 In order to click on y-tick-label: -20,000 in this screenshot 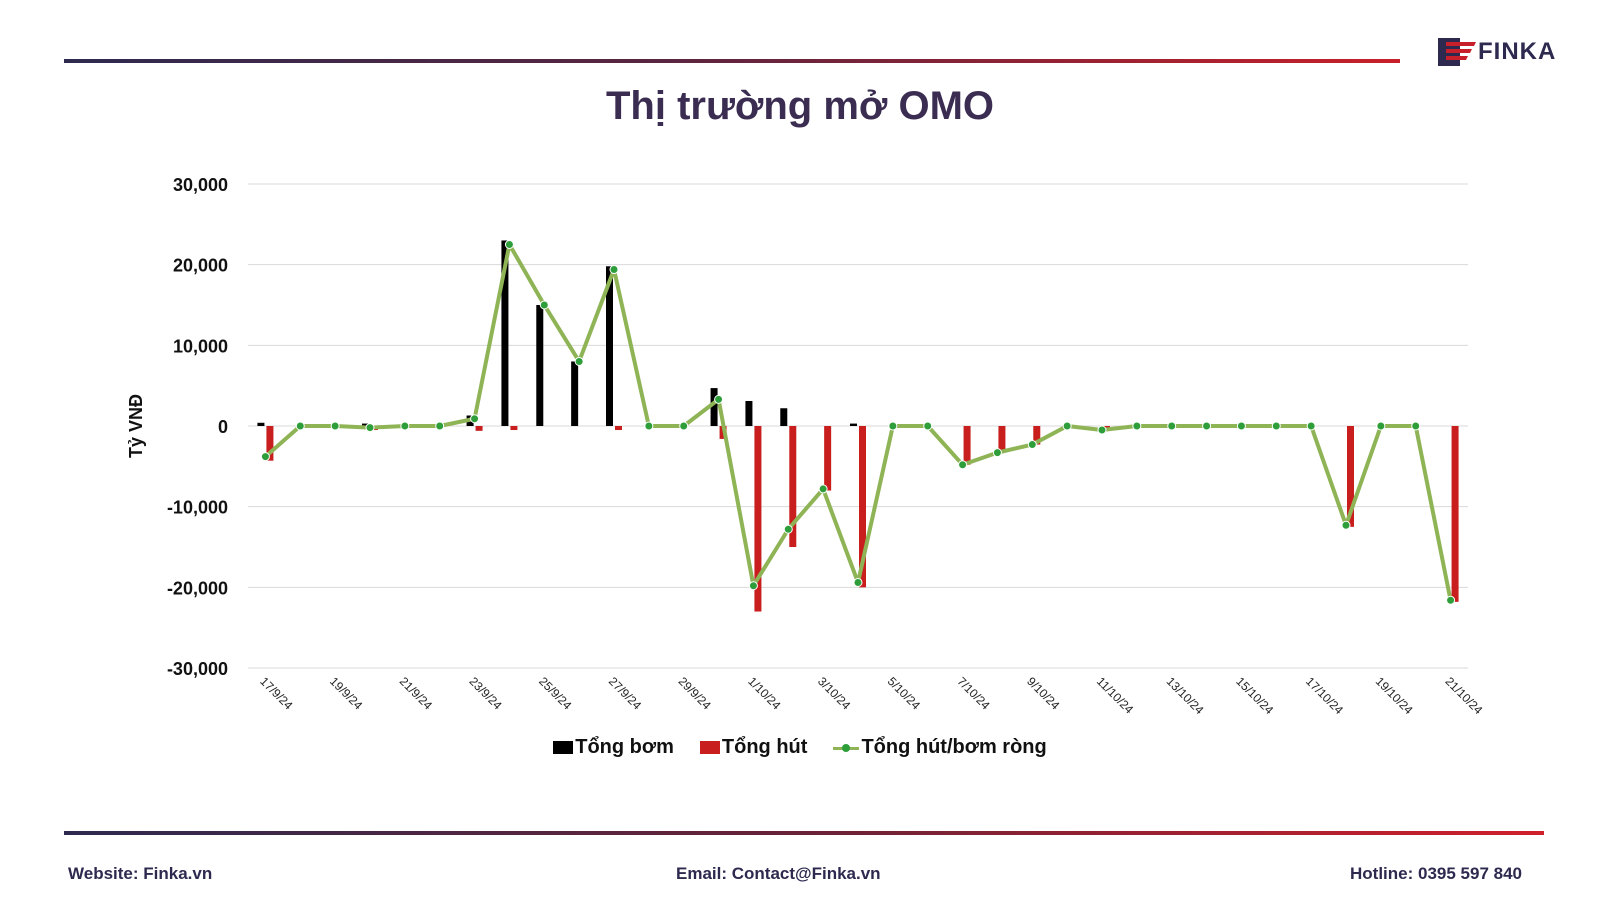, I will do `click(197, 588)`.